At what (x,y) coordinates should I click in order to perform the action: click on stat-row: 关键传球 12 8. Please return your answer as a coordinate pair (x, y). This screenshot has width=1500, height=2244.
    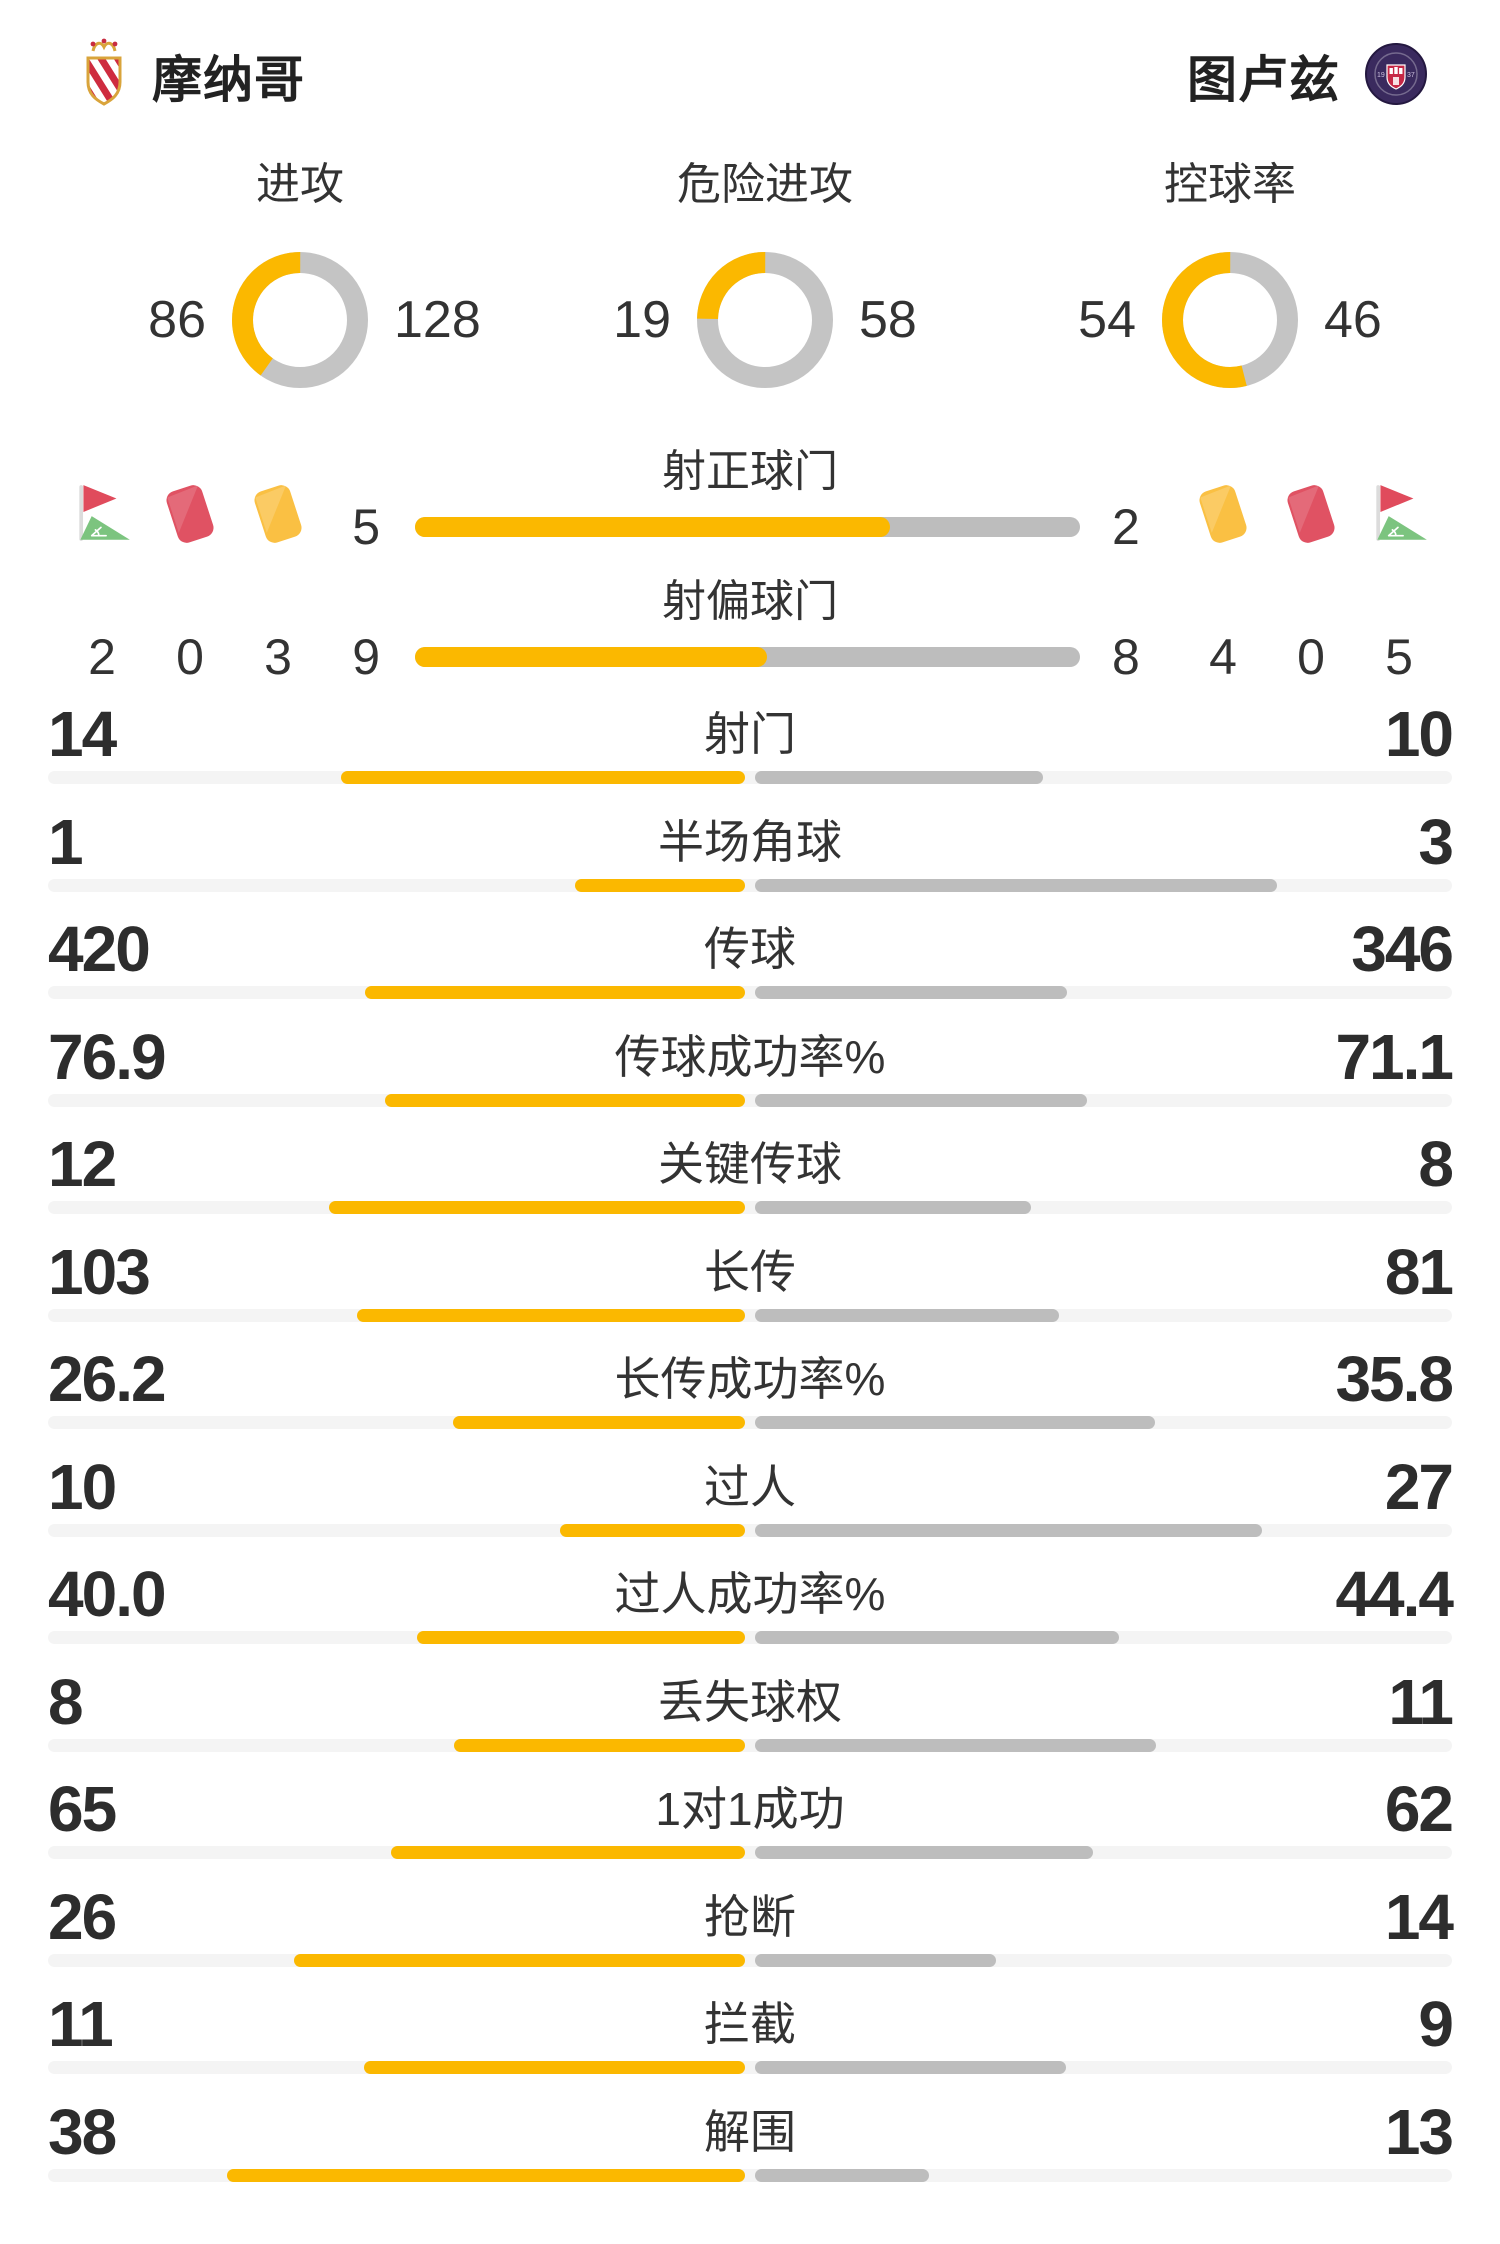
    Looking at the image, I should click on (750, 1185).